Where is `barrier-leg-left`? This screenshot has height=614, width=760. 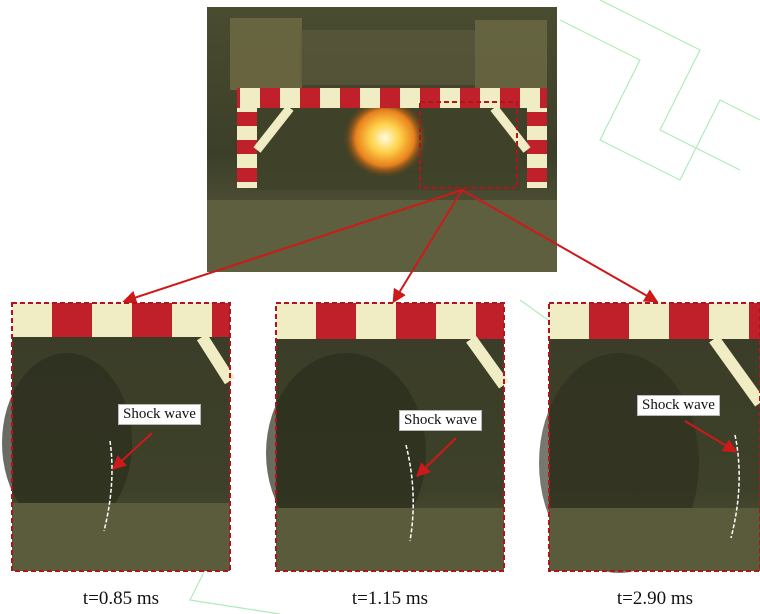 barrier-leg-left is located at coordinates (247, 148).